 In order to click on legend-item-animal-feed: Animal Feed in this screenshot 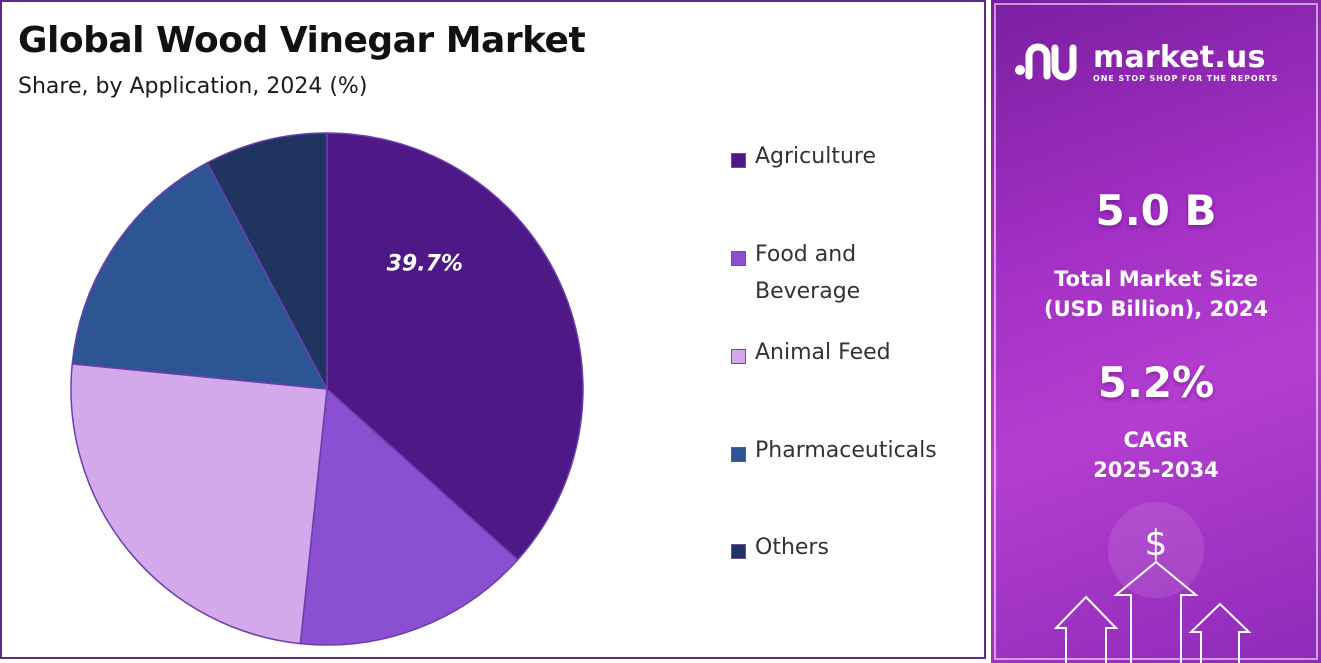, I will do `click(856, 355)`.